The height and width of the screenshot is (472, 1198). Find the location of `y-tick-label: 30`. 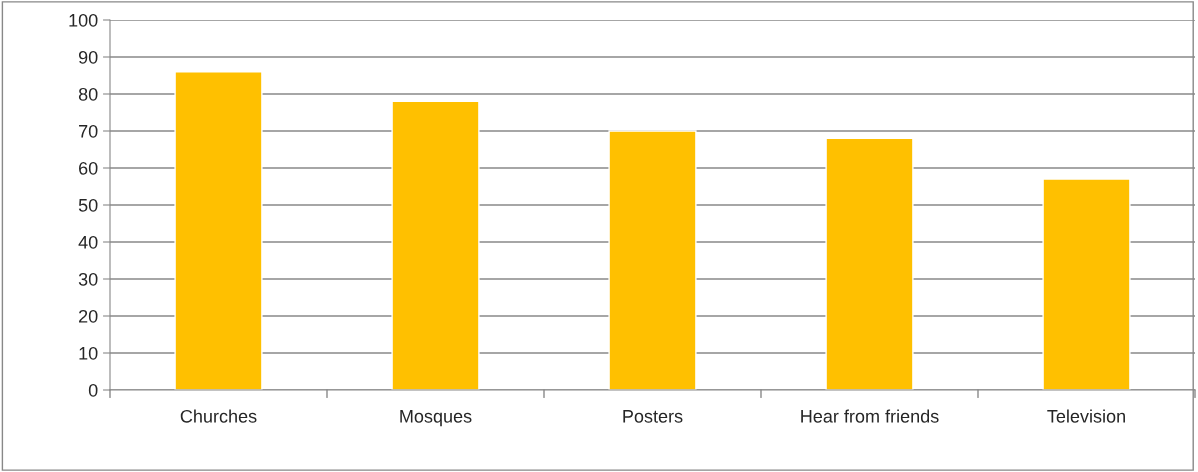

y-tick-label: 30 is located at coordinates (88, 279).